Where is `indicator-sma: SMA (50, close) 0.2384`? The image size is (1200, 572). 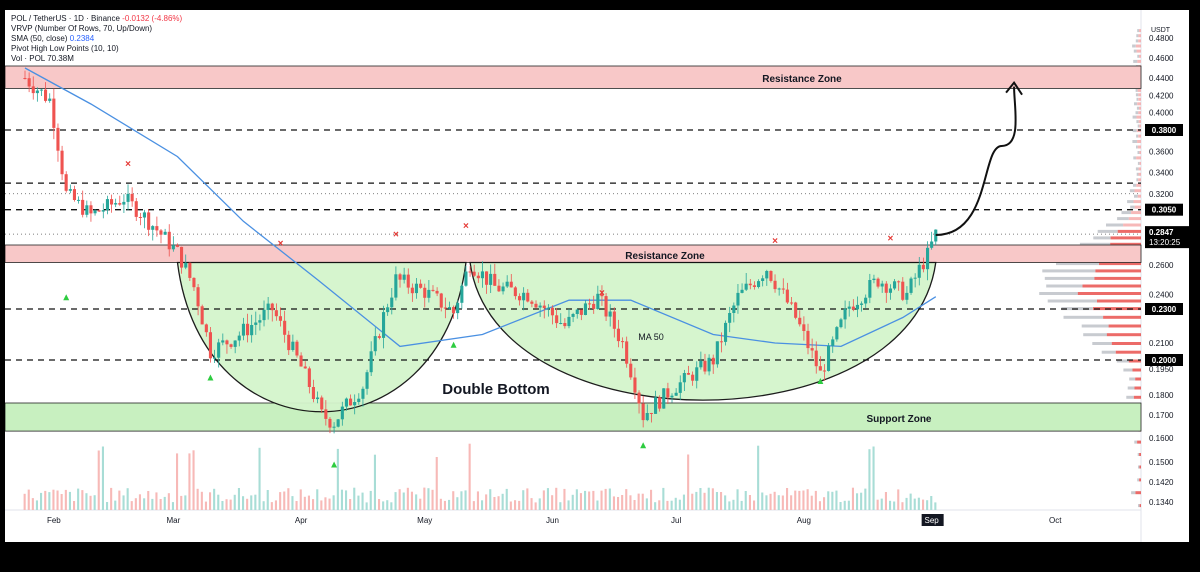
indicator-sma: SMA (50, close) 0.2384 is located at coordinates (96, 39).